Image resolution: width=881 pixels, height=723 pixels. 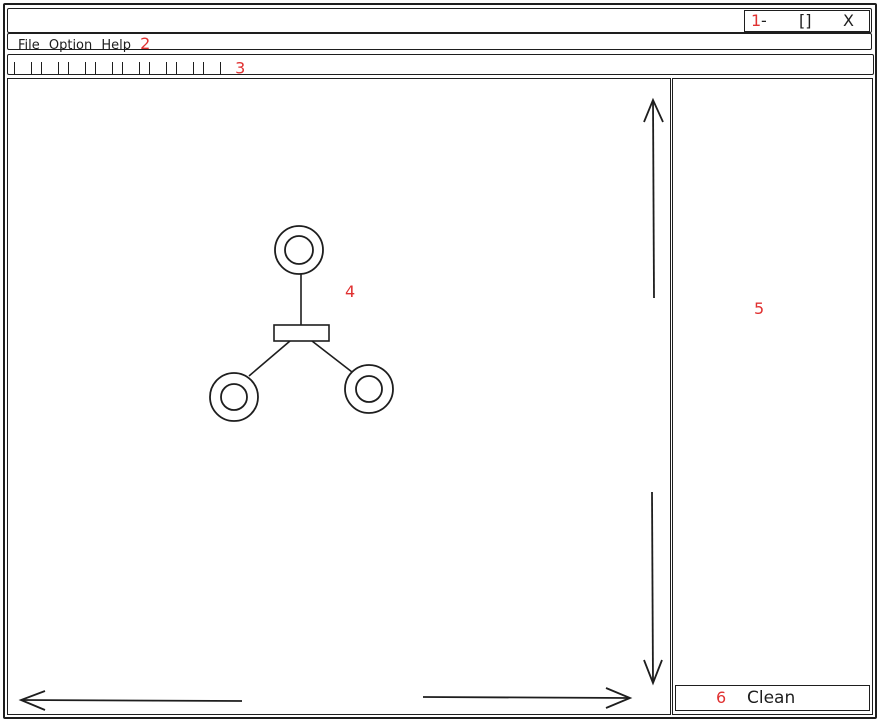 What do you see at coordinates (439, 20) in the screenshot?
I see `title-bar` at bounding box center [439, 20].